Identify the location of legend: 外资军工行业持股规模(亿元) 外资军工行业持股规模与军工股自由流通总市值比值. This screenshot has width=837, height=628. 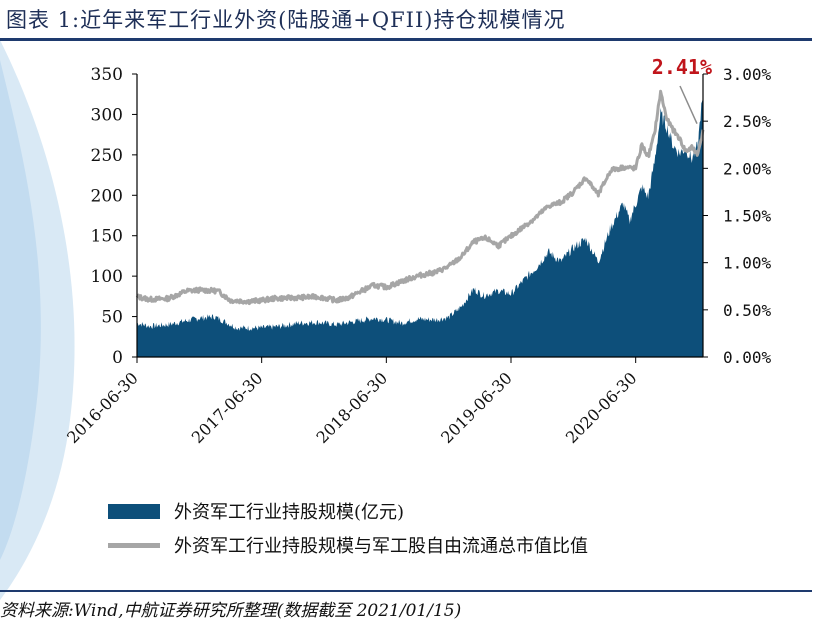
(348, 528).